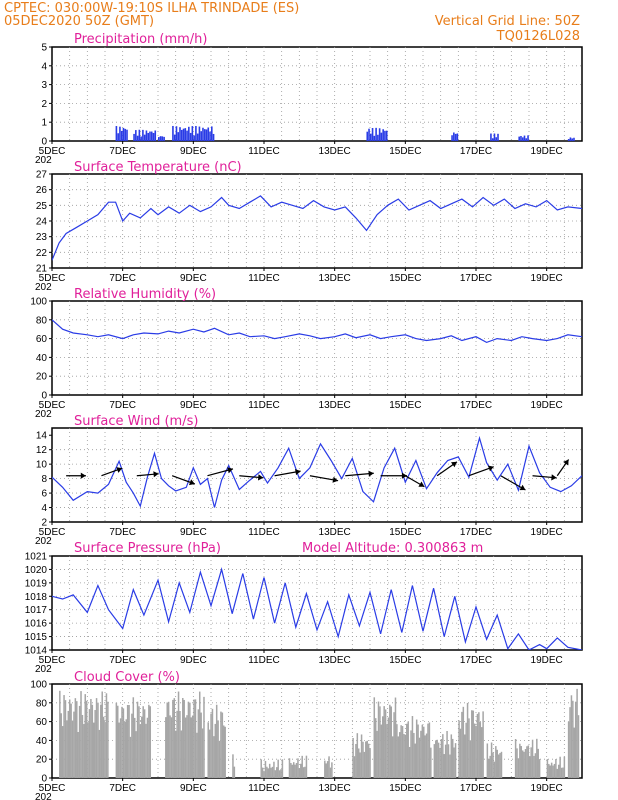 This screenshot has height=800, width=618. I want to click on header-station: CPTEC: 030:00W-19:10S ILHA TRINDADE (ES), so click(151, 8).